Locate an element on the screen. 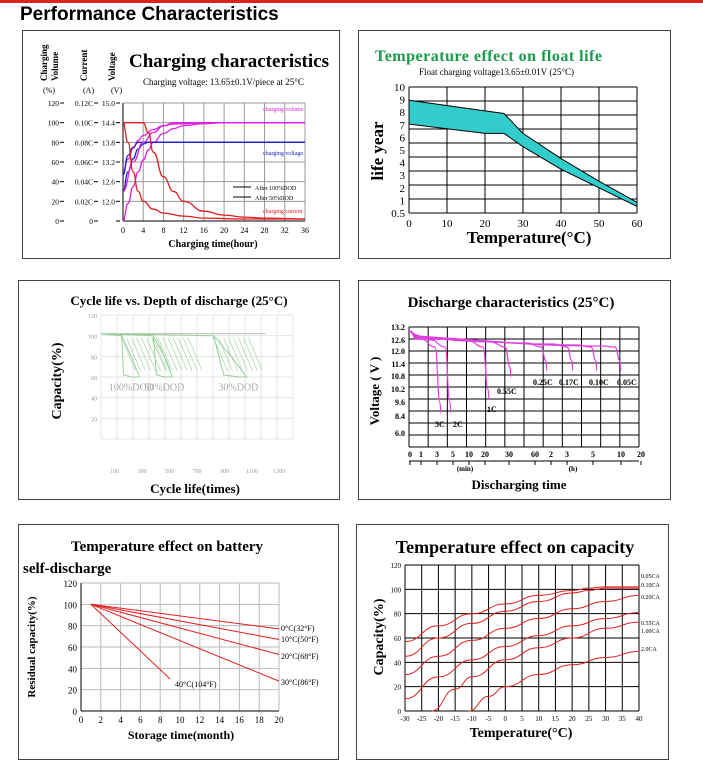  x-axis-label: Discharging time is located at coordinates (519, 484).